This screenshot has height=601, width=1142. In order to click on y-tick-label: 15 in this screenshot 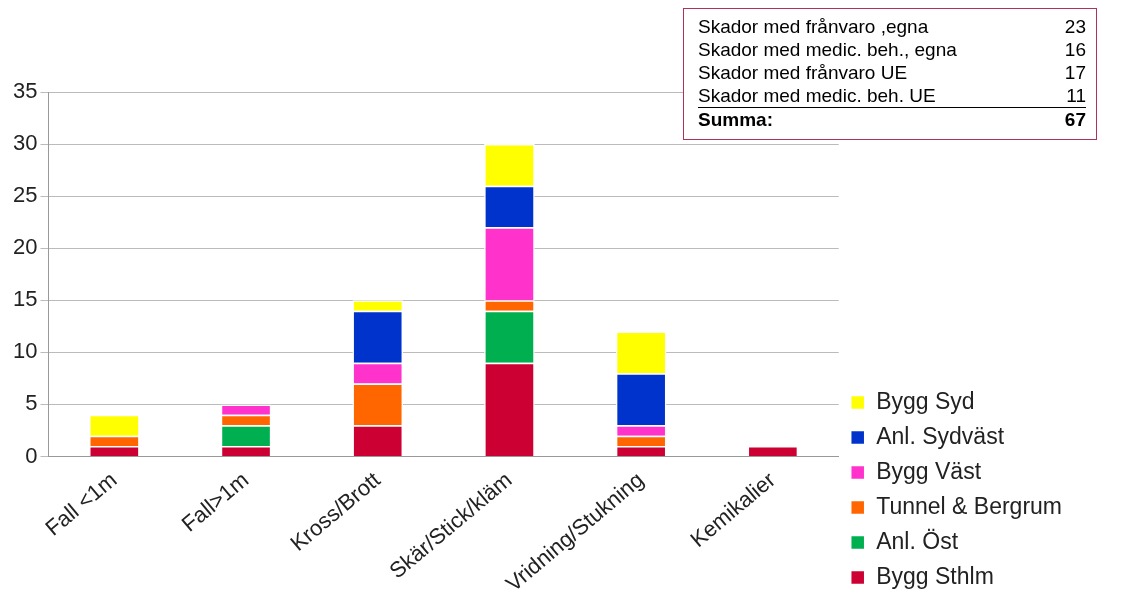, I will do `click(25, 299)`.